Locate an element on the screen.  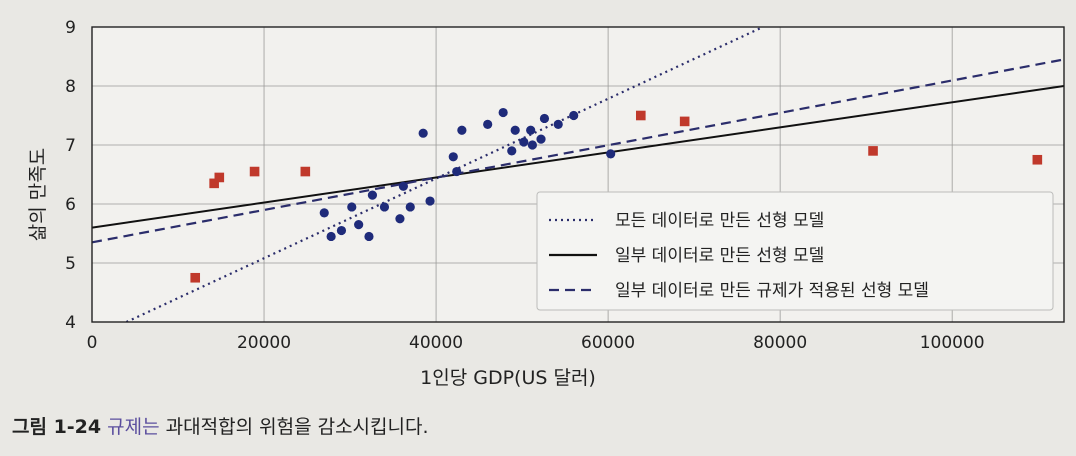
y-tick-label: 6 is located at coordinates (70, 205).